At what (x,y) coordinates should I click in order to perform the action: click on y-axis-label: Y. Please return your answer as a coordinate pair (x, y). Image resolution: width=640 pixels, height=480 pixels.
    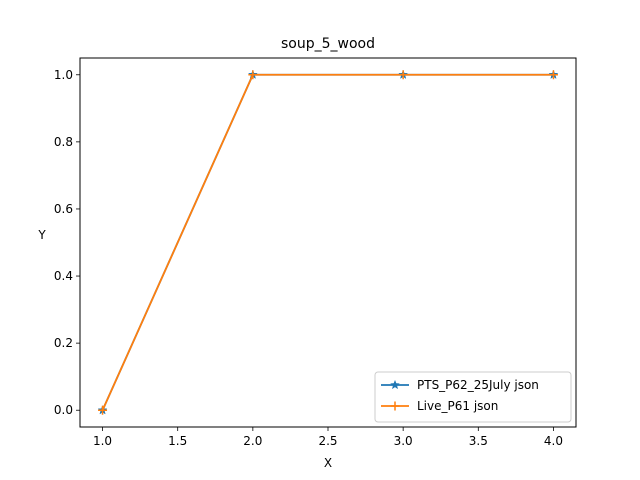
    Looking at the image, I should click on (41, 235).